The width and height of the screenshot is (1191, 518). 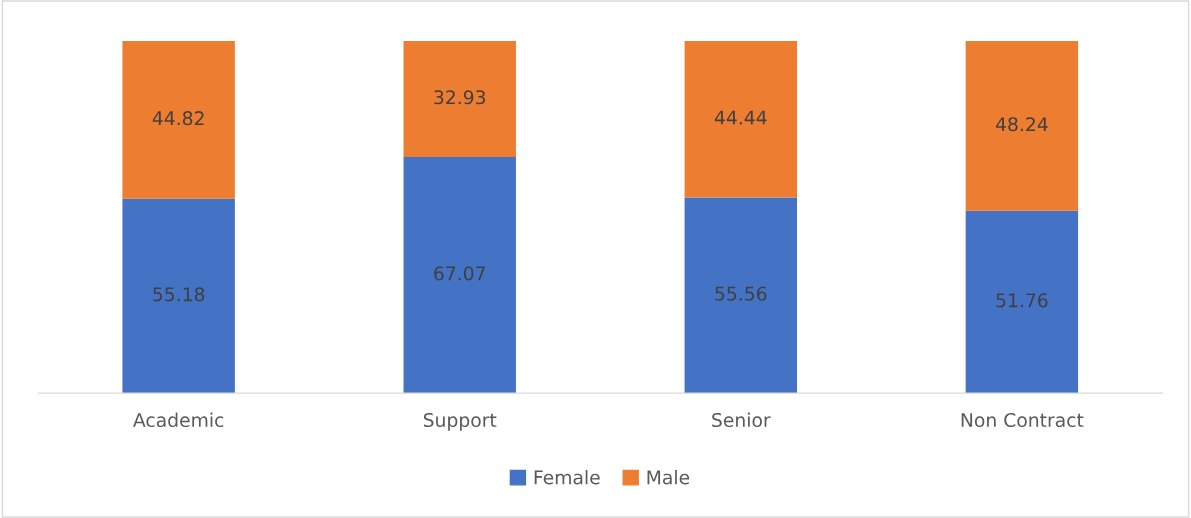 I want to click on data-label: 55.56, so click(x=741, y=293).